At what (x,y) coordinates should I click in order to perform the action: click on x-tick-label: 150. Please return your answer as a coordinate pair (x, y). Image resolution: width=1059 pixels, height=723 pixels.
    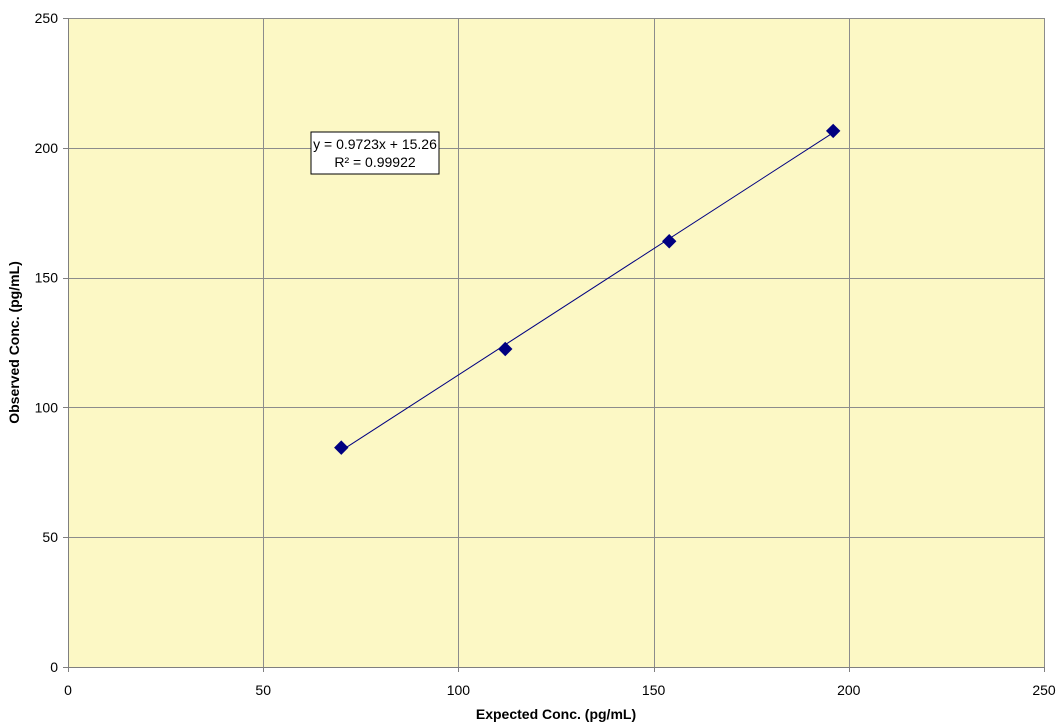
    Looking at the image, I should click on (654, 690).